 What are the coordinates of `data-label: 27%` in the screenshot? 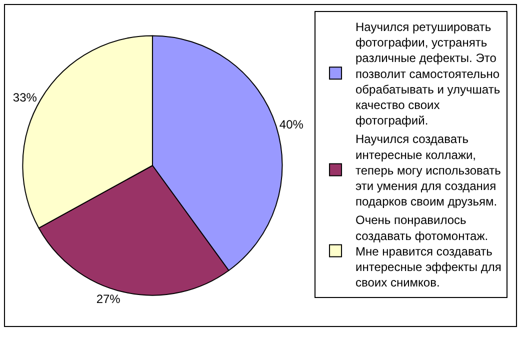 It's located at (108, 299).